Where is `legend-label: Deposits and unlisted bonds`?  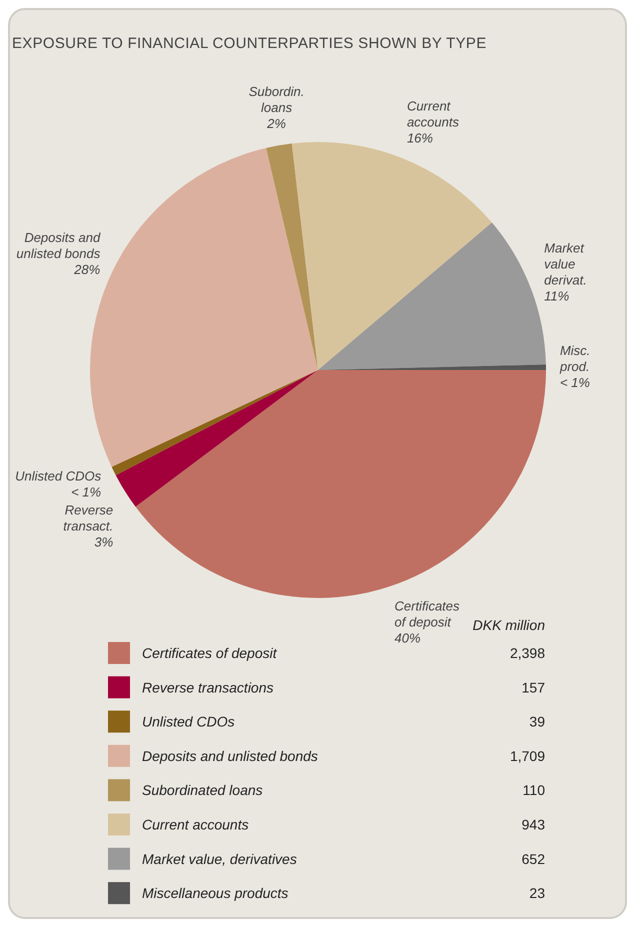
legend-label: Deposits and unlisted bonds is located at coordinates (230, 756).